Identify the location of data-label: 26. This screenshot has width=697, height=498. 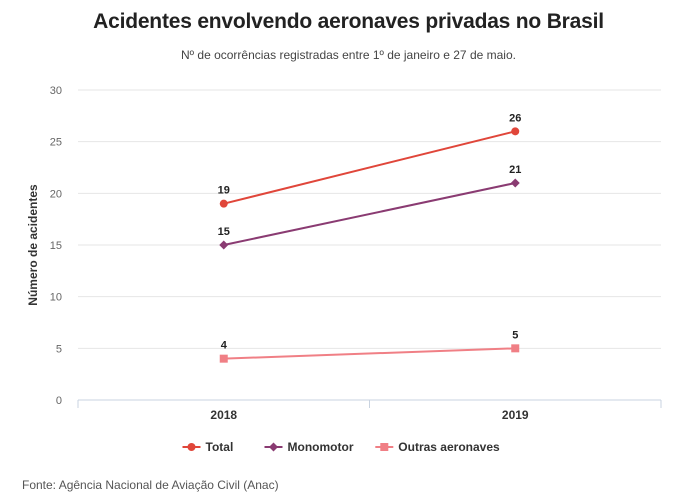
(515, 118).